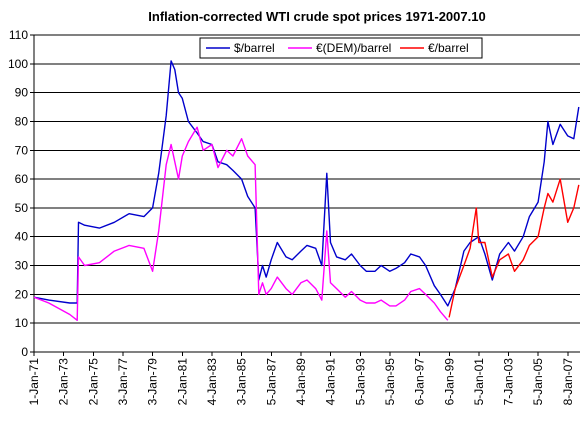  I want to click on x-tick-label: 5-Jan-93, so click(360, 382).